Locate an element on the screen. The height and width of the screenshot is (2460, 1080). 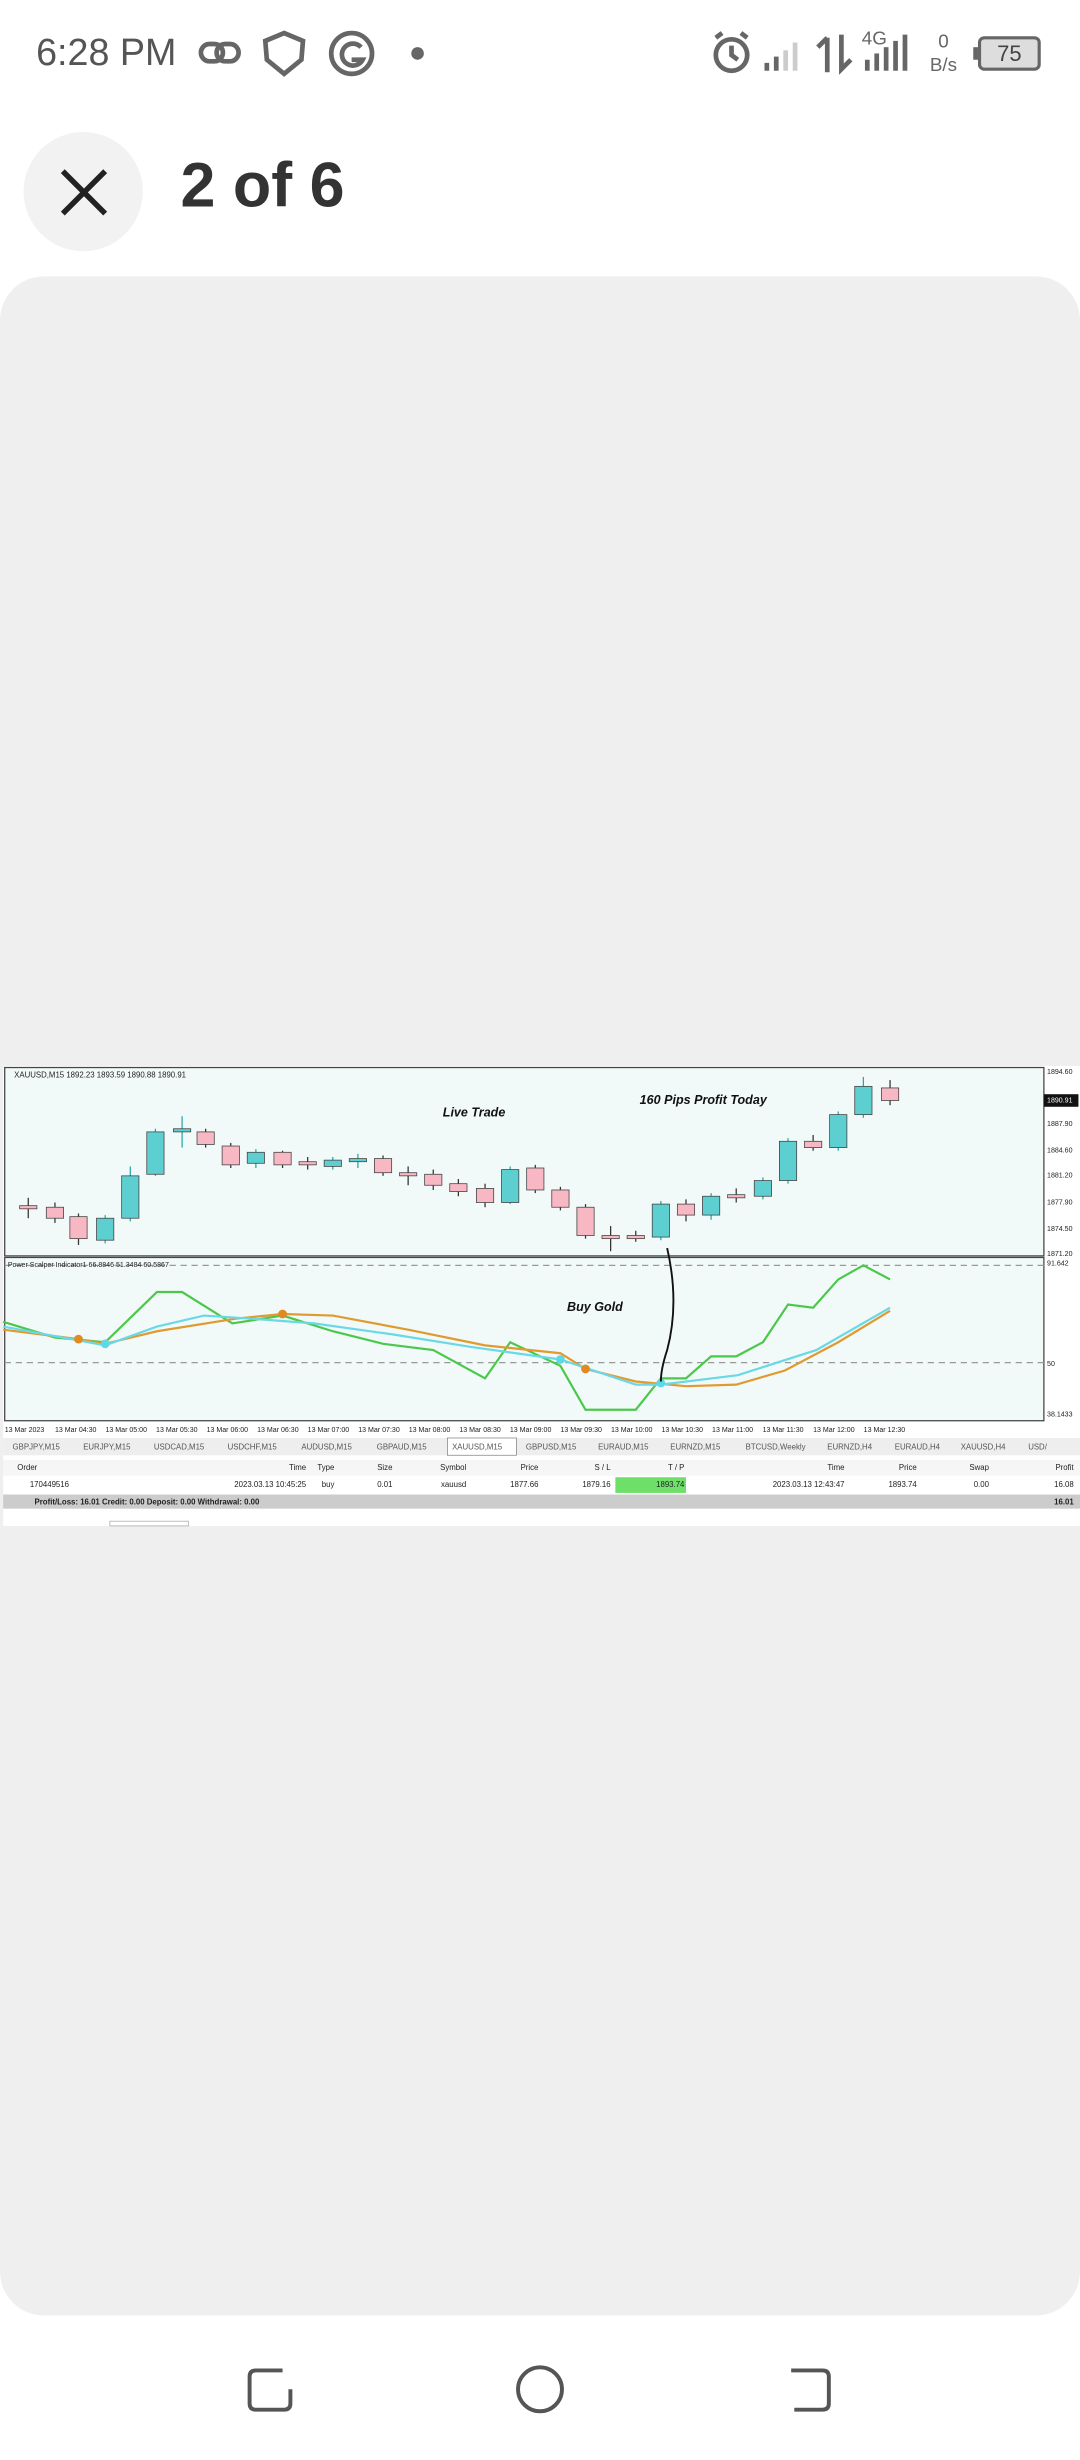
time-label: 13 Mar 04:30 is located at coordinates (76, 1430).